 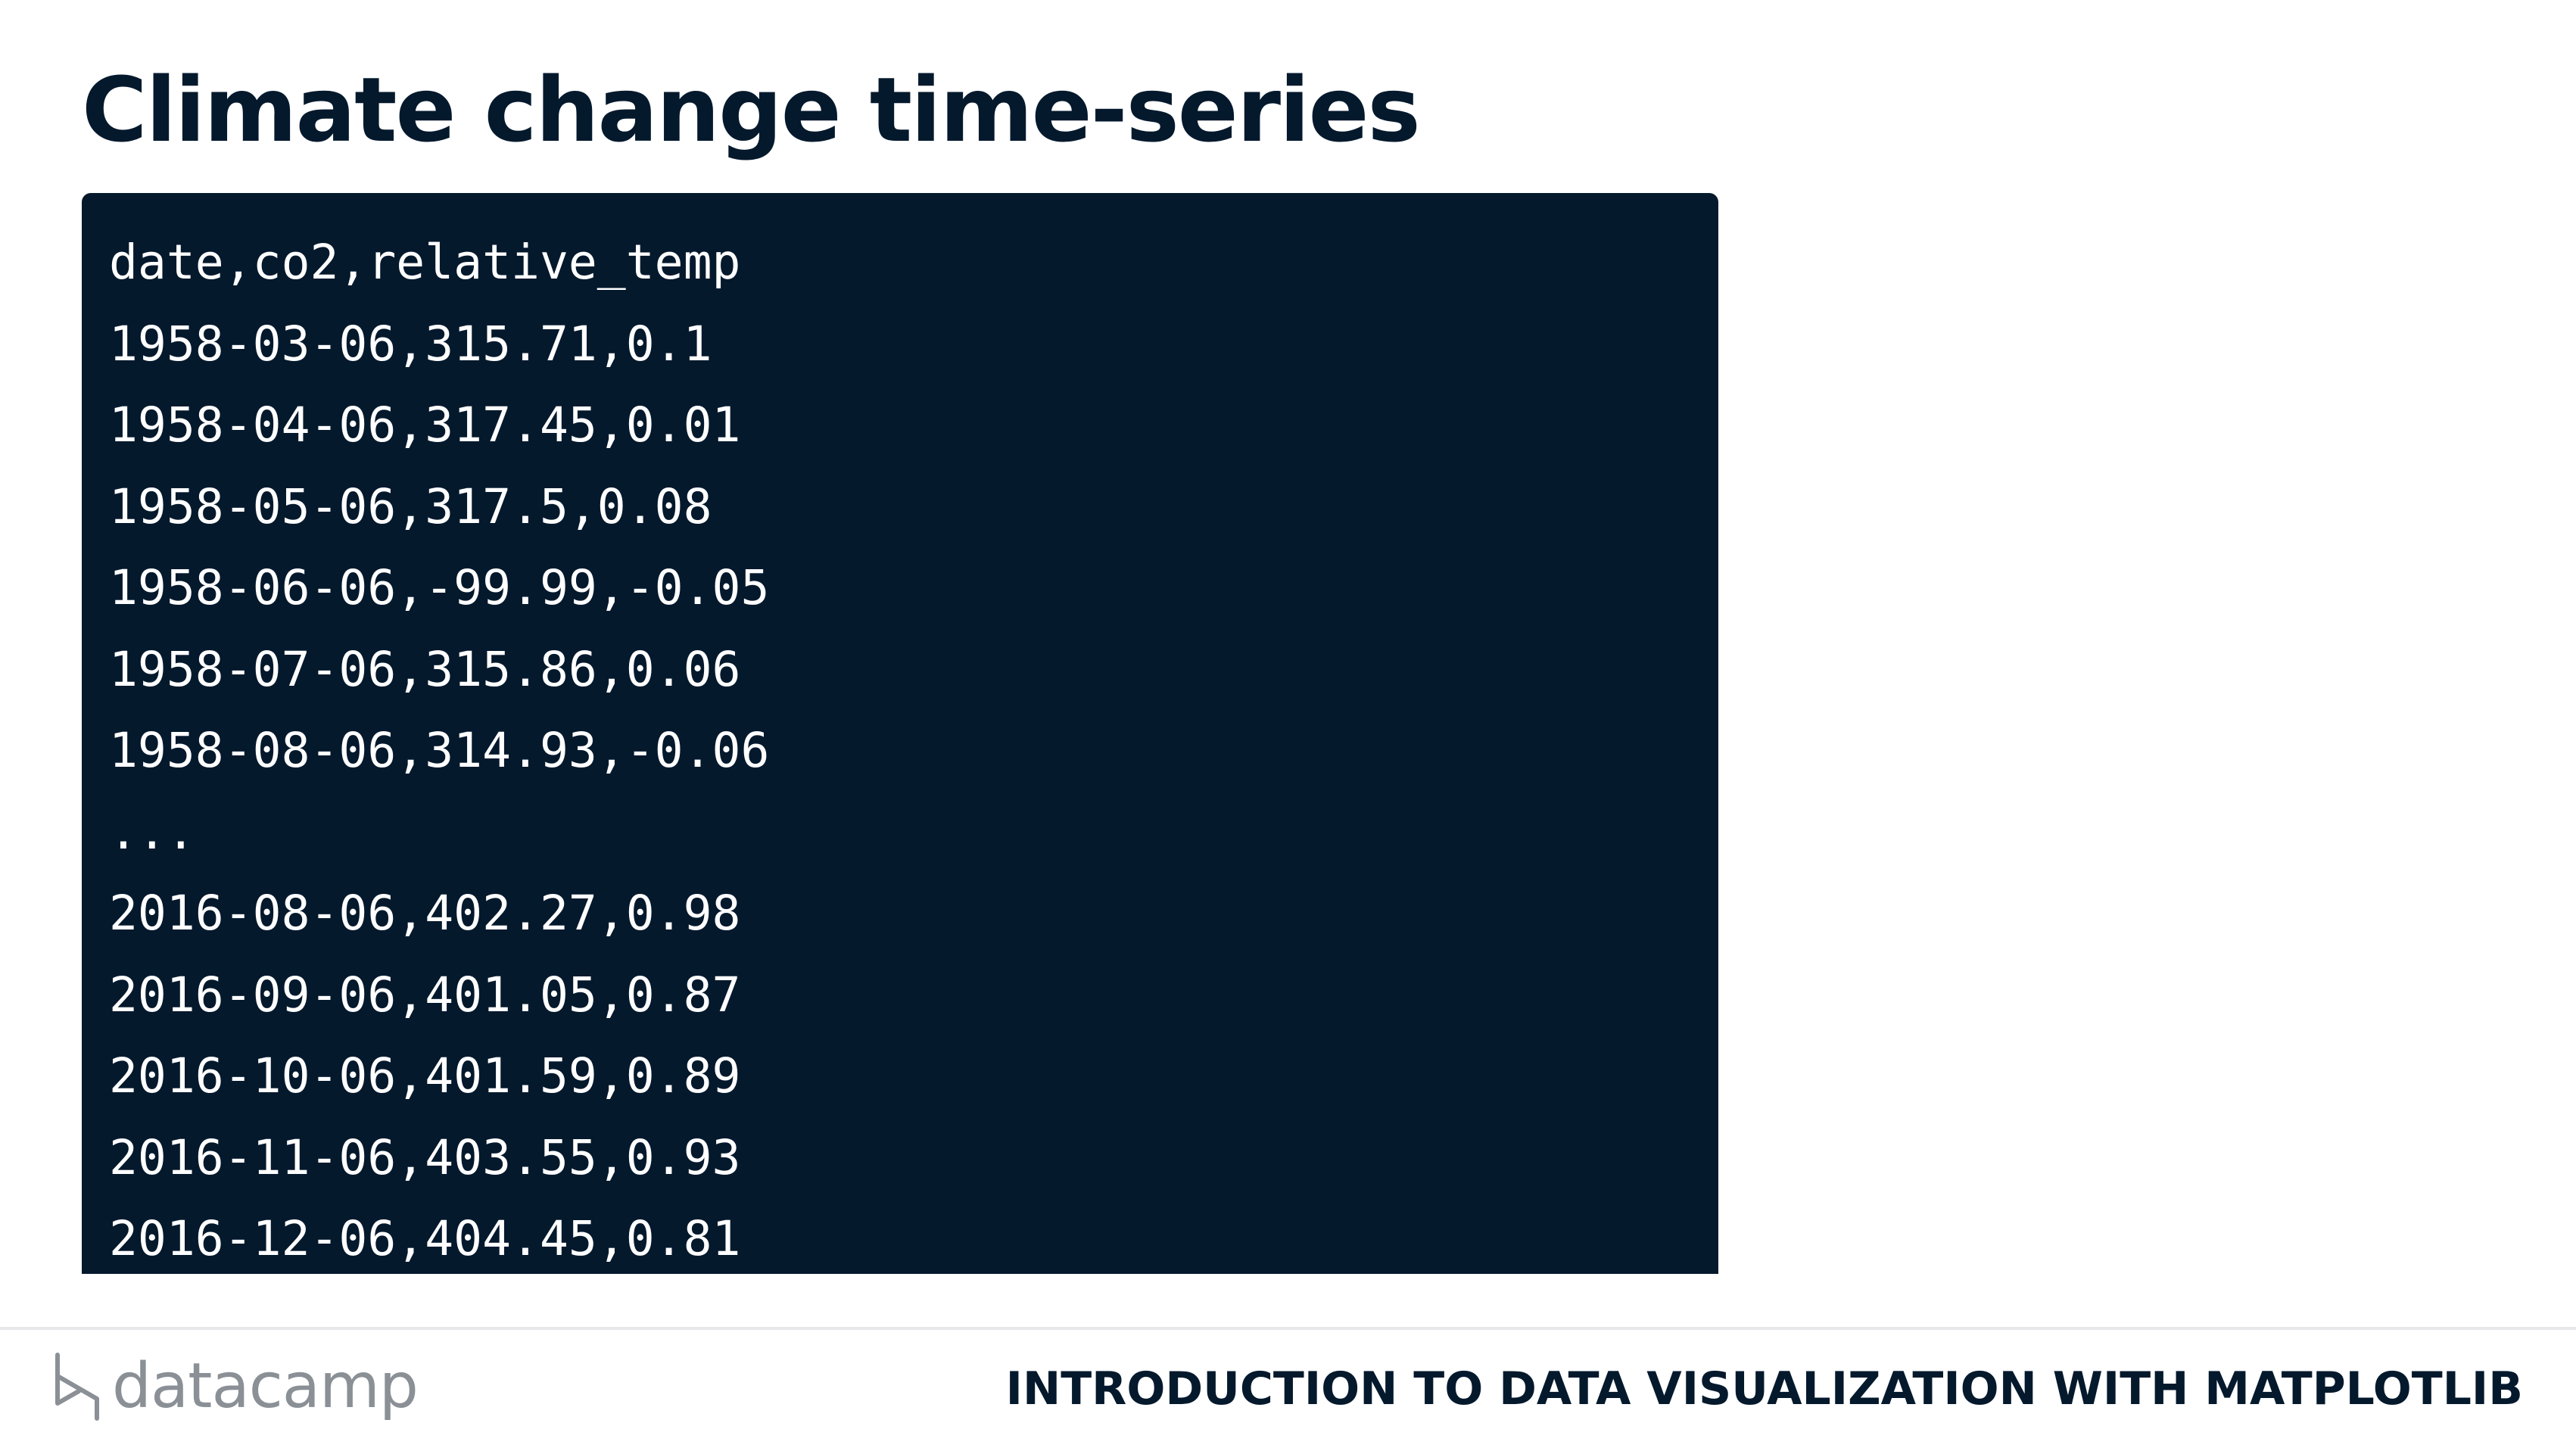 I want to click on code-line: 1958-04-06,317.45,0.01, so click(x=425, y=425).